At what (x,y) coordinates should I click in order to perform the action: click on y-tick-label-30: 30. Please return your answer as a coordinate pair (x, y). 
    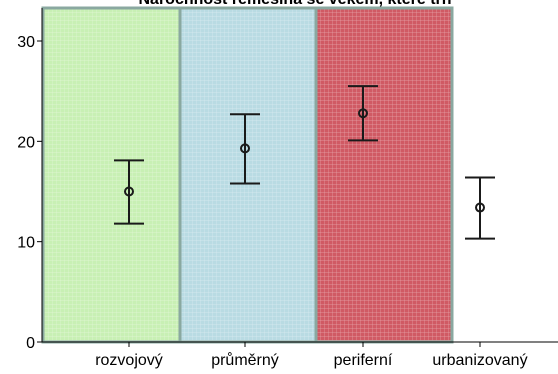
    Looking at the image, I should click on (26, 42).